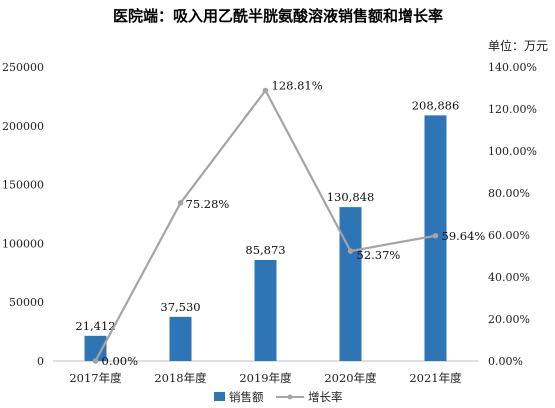 The height and width of the screenshot is (408, 555). What do you see at coordinates (23, 67) in the screenshot?
I see `y-tick-label: 250000` at bounding box center [23, 67].